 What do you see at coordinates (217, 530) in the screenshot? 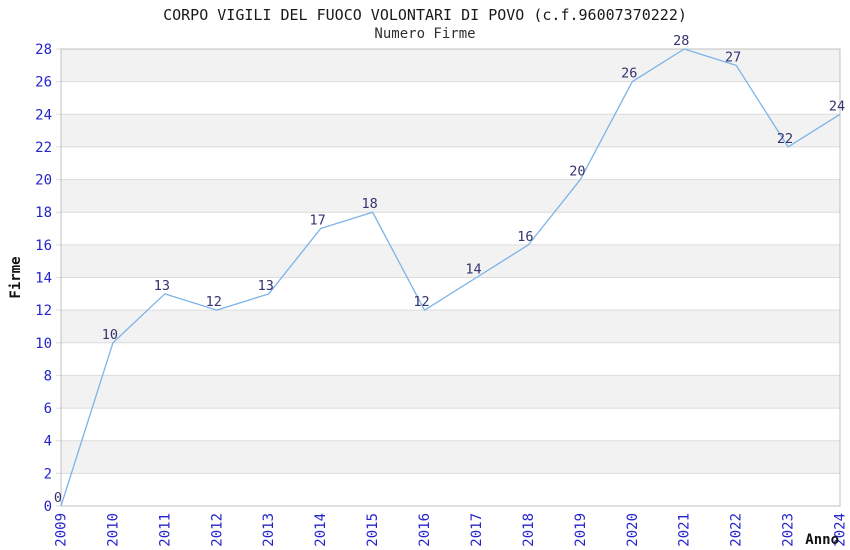
I see `x-tick-label: 2012` at bounding box center [217, 530].